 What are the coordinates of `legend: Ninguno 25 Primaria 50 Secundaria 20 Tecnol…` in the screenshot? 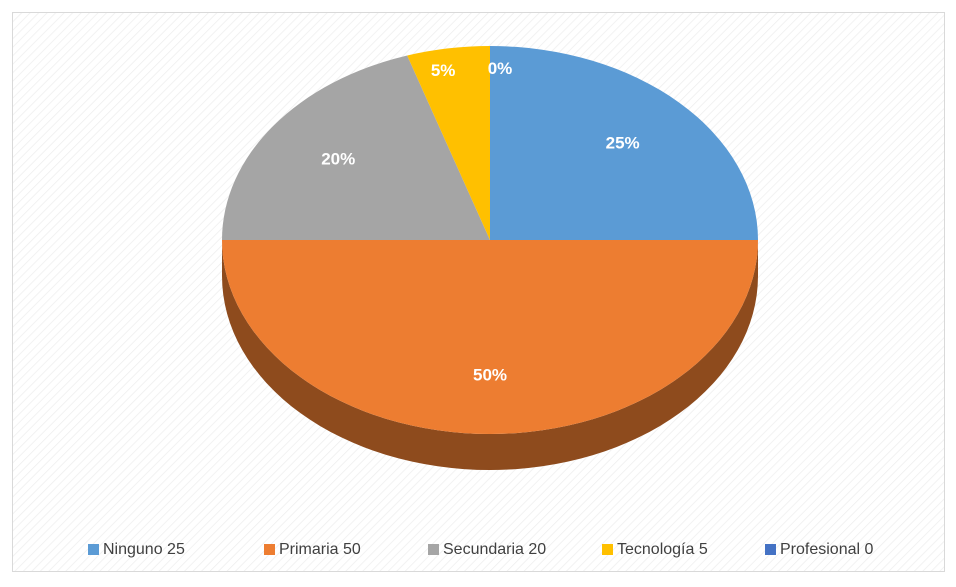 It's located at (480, 549).